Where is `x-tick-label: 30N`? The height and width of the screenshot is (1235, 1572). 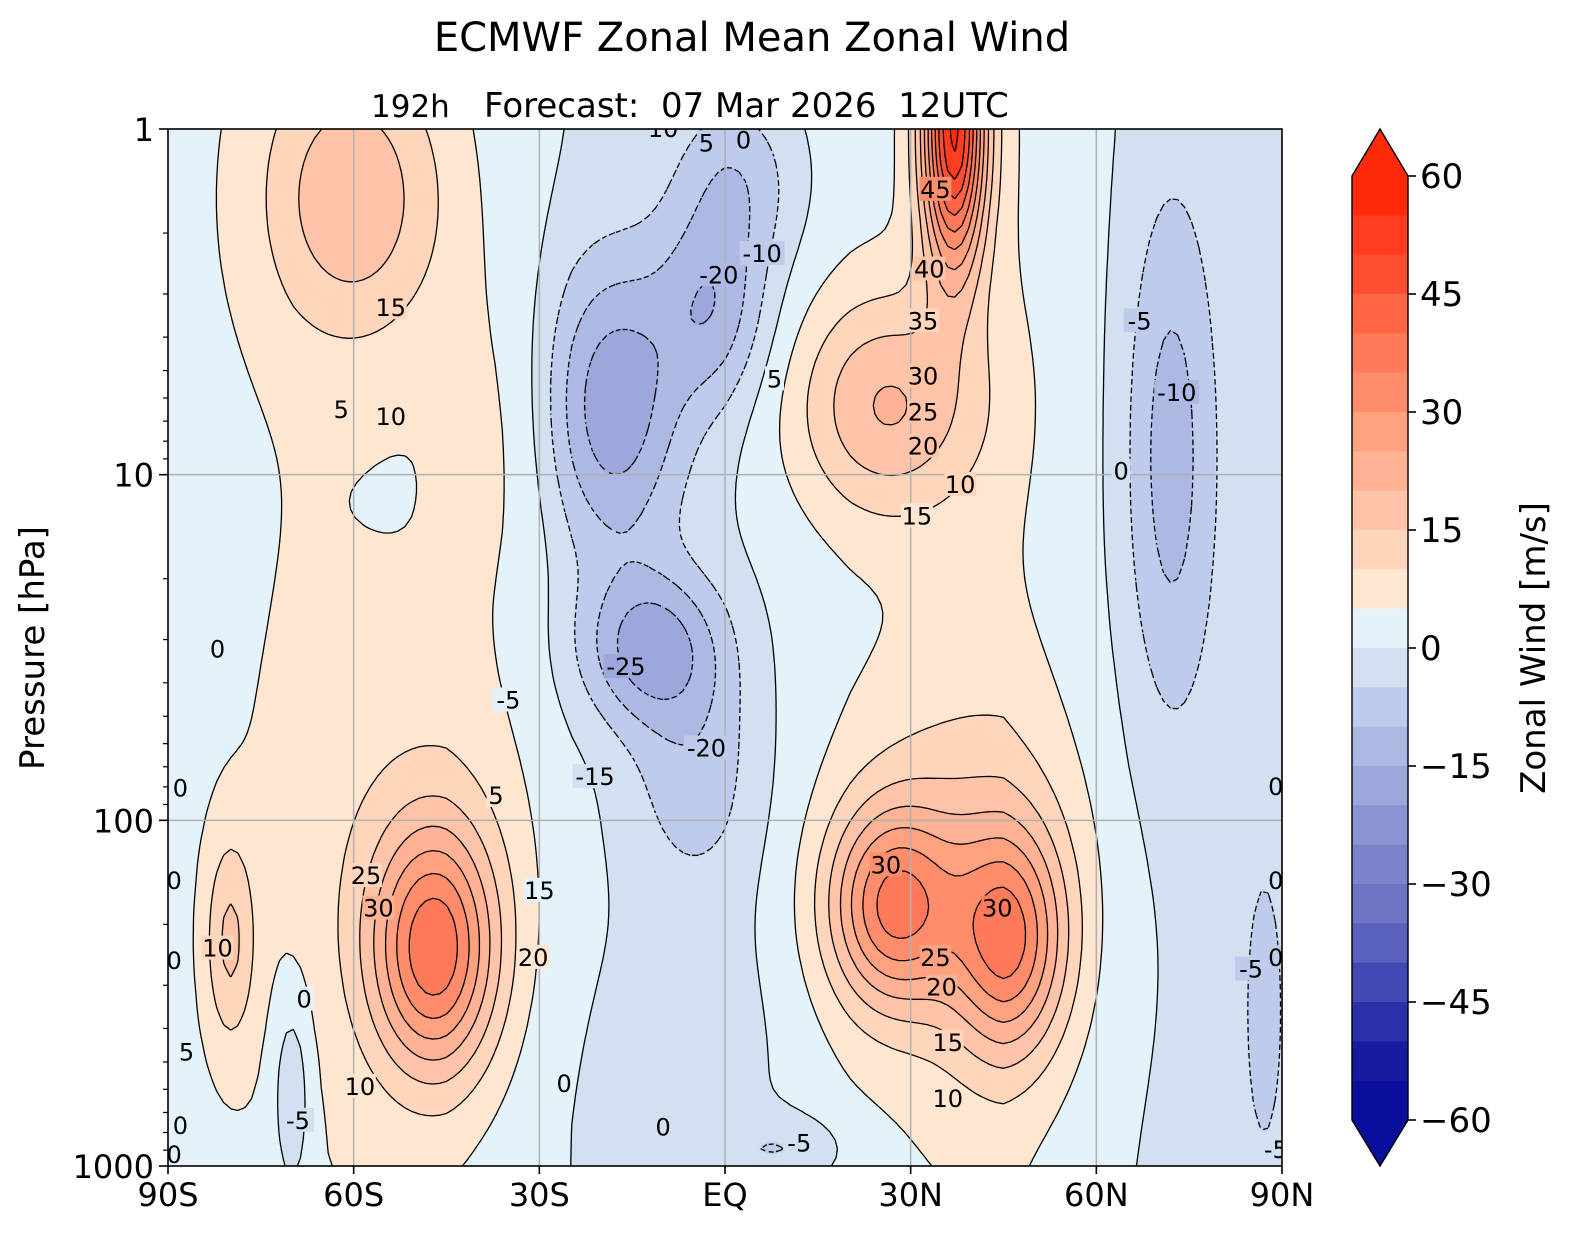 x-tick-label: 30N is located at coordinates (910, 1195).